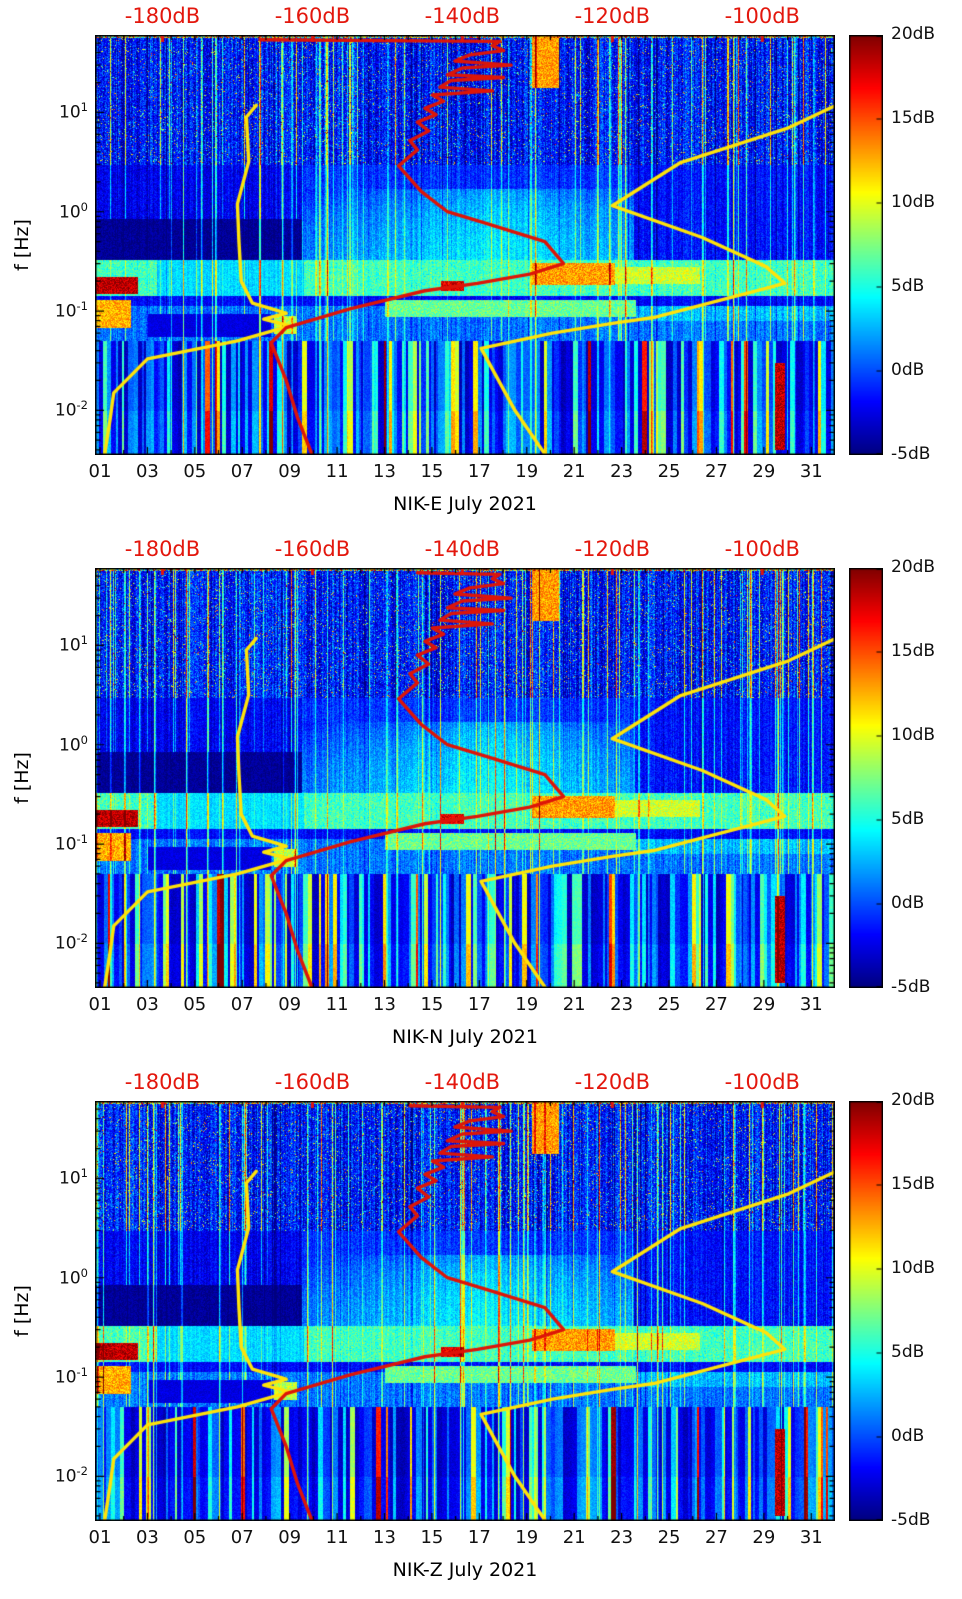 This screenshot has width=962, height=1599. I want to click on x-axis-title: NIK-E July 2021, so click(465, 504).